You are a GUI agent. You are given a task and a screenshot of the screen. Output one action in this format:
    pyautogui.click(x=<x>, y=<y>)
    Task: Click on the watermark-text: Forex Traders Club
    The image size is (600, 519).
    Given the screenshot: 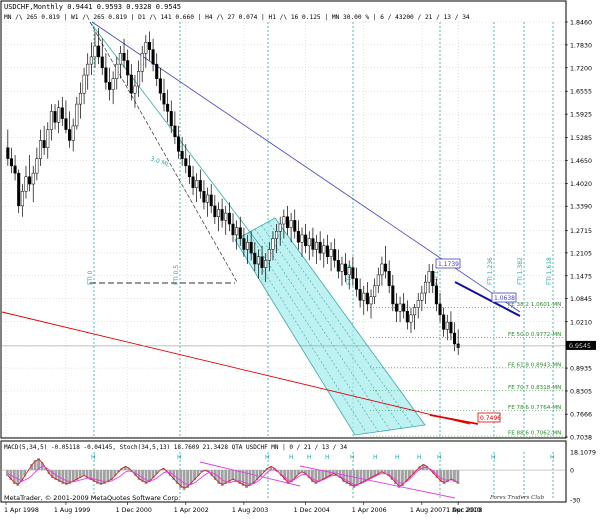 What is the action you would take?
    pyautogui.click(x=517, y=498)
    